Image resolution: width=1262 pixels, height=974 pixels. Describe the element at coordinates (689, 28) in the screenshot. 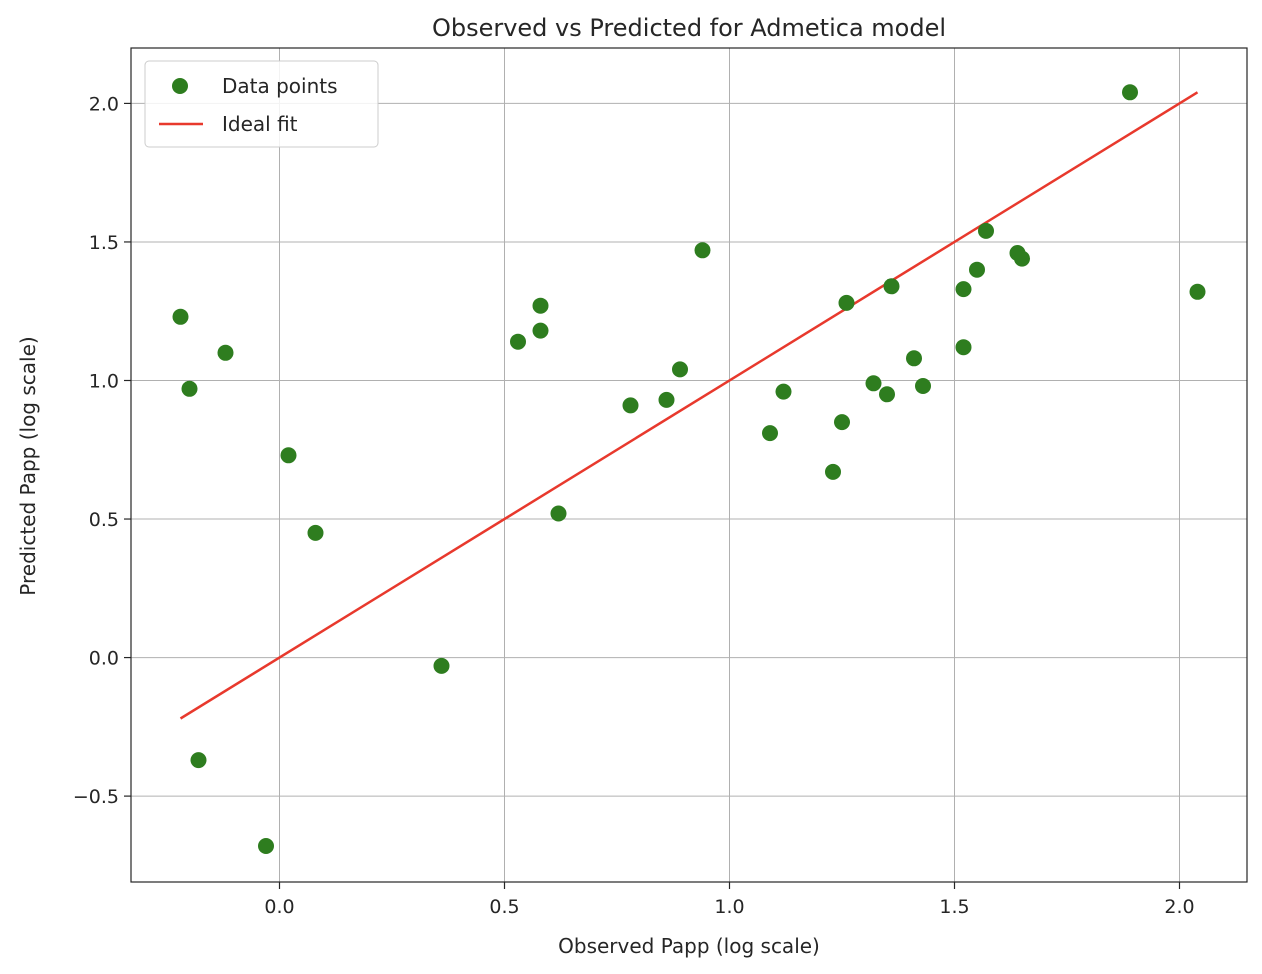

I see `chart-title: Observed vs Predicted for Admetica model` at that location.